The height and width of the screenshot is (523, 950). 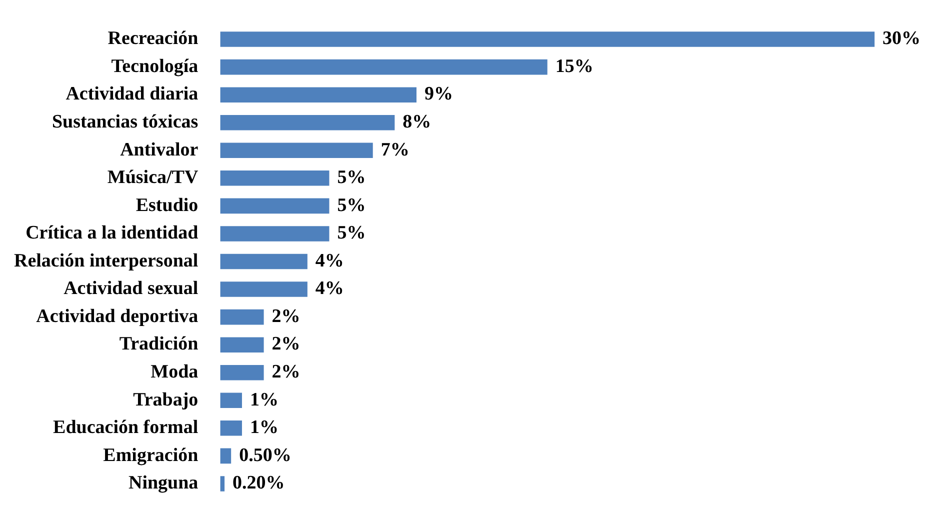 What do you see at coordinates (151, 455) in the screenshot?
I see `y-tick-label: Emigración` at bounding box center [151, 455].